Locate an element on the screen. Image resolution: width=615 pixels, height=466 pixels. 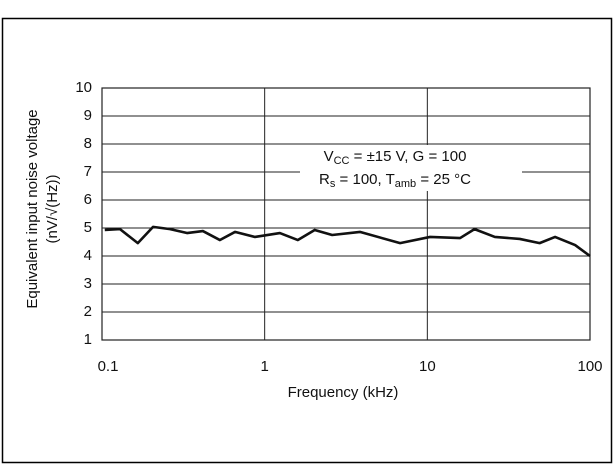
annotation-part: = 100, T is located at coordinates (364, 179).